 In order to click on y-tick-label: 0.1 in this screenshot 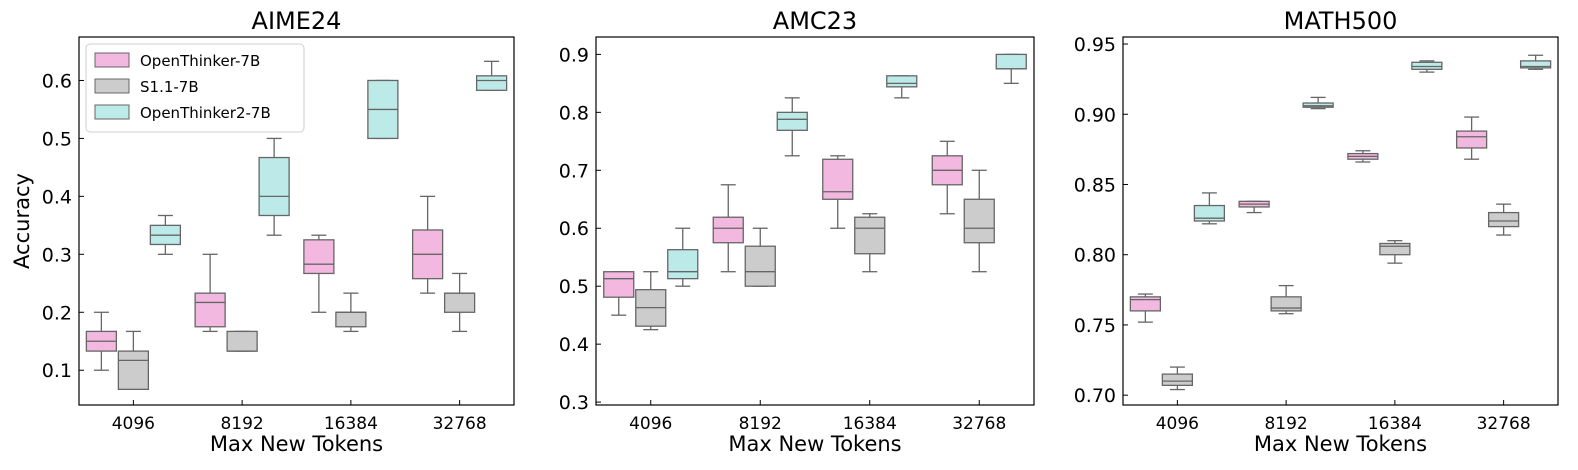, I will do `click(57, 371)`.